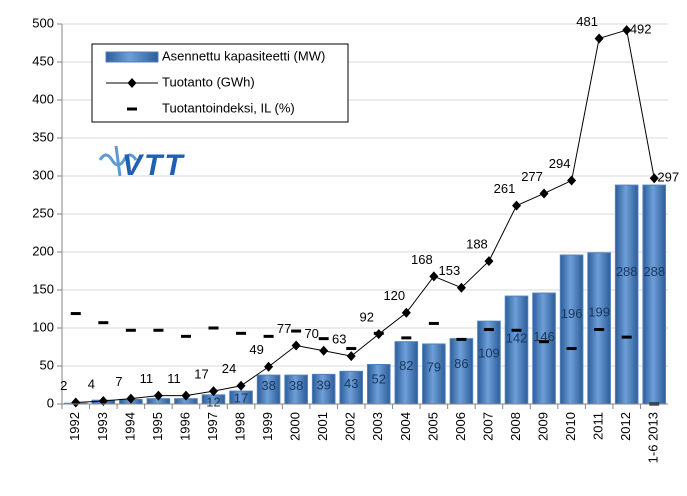  What do you see at coordinates (102, 426) in the screenshot?
I see `x-tick-label: 1993` at bounding box center [102, 426].